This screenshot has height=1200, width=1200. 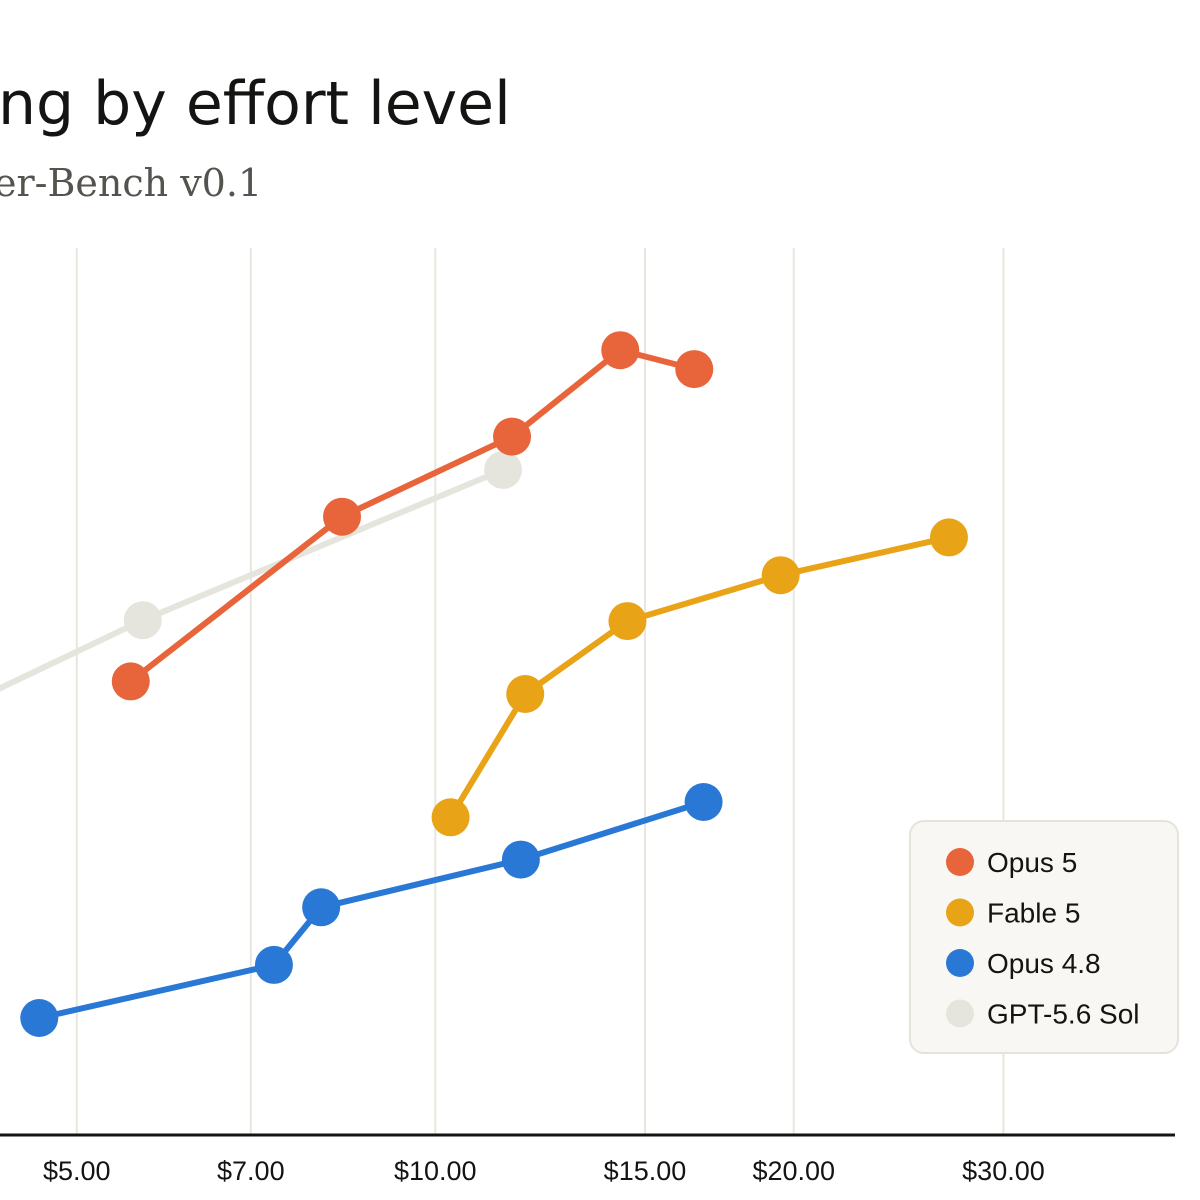 What do you see at coordinates (1003, 1171) in the screenshot?
I see `x-tick-label: $30.00` at bounding box center [1003, 1171].